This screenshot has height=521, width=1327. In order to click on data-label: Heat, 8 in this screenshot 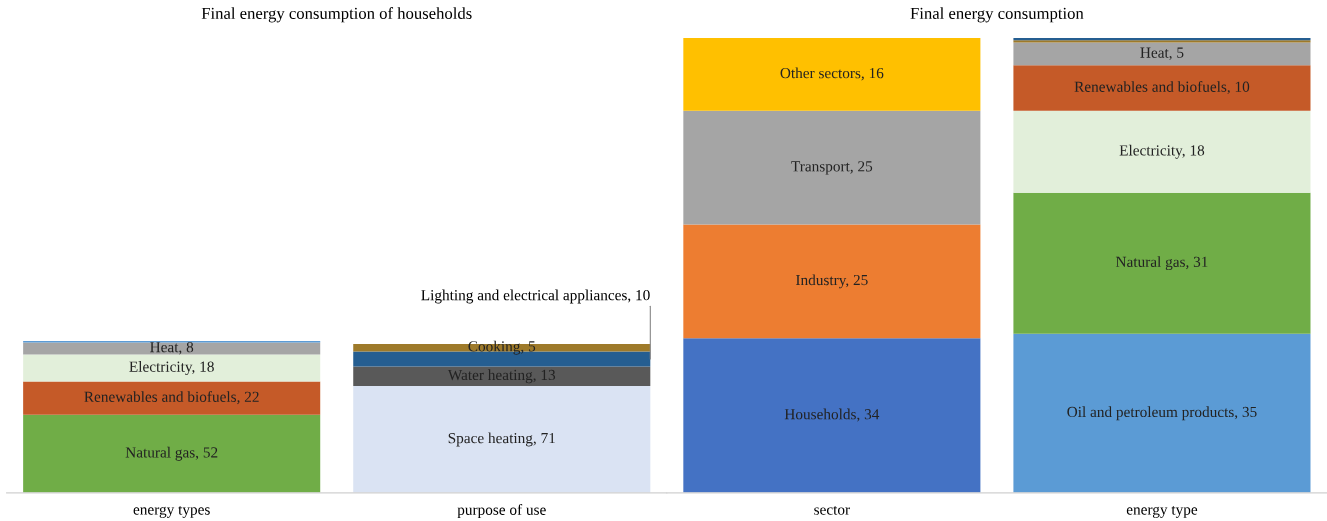, I will do `click(172, 348)`.